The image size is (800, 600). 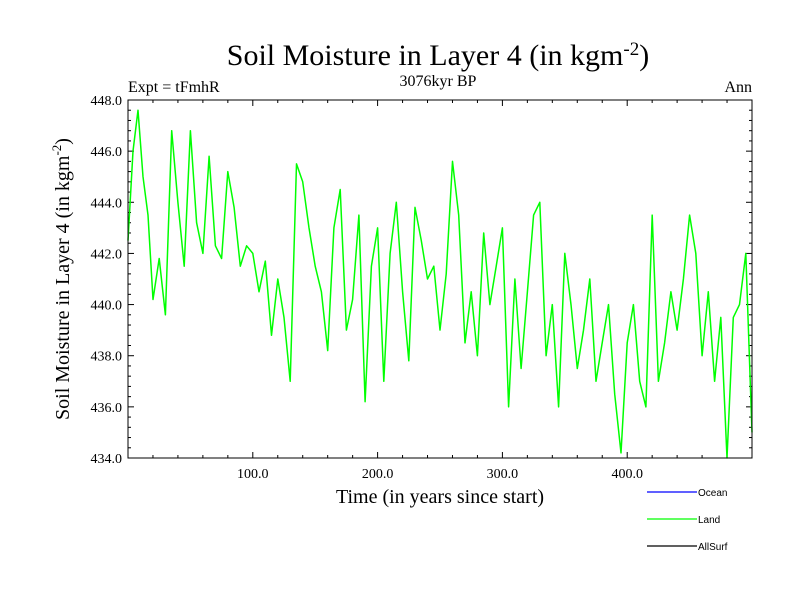 I want to click on chart-title: Soil Moisture in Layer 4 (in kgm-2), so click(x=438, y=55).